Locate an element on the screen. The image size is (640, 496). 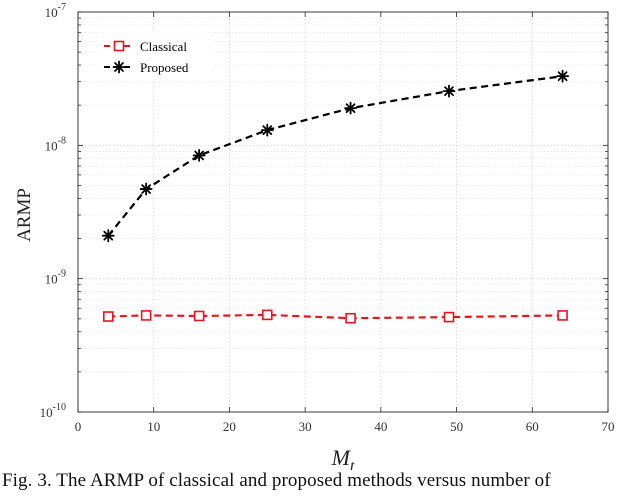
x-axis-label-main: M is located at coordinates (341, 457).